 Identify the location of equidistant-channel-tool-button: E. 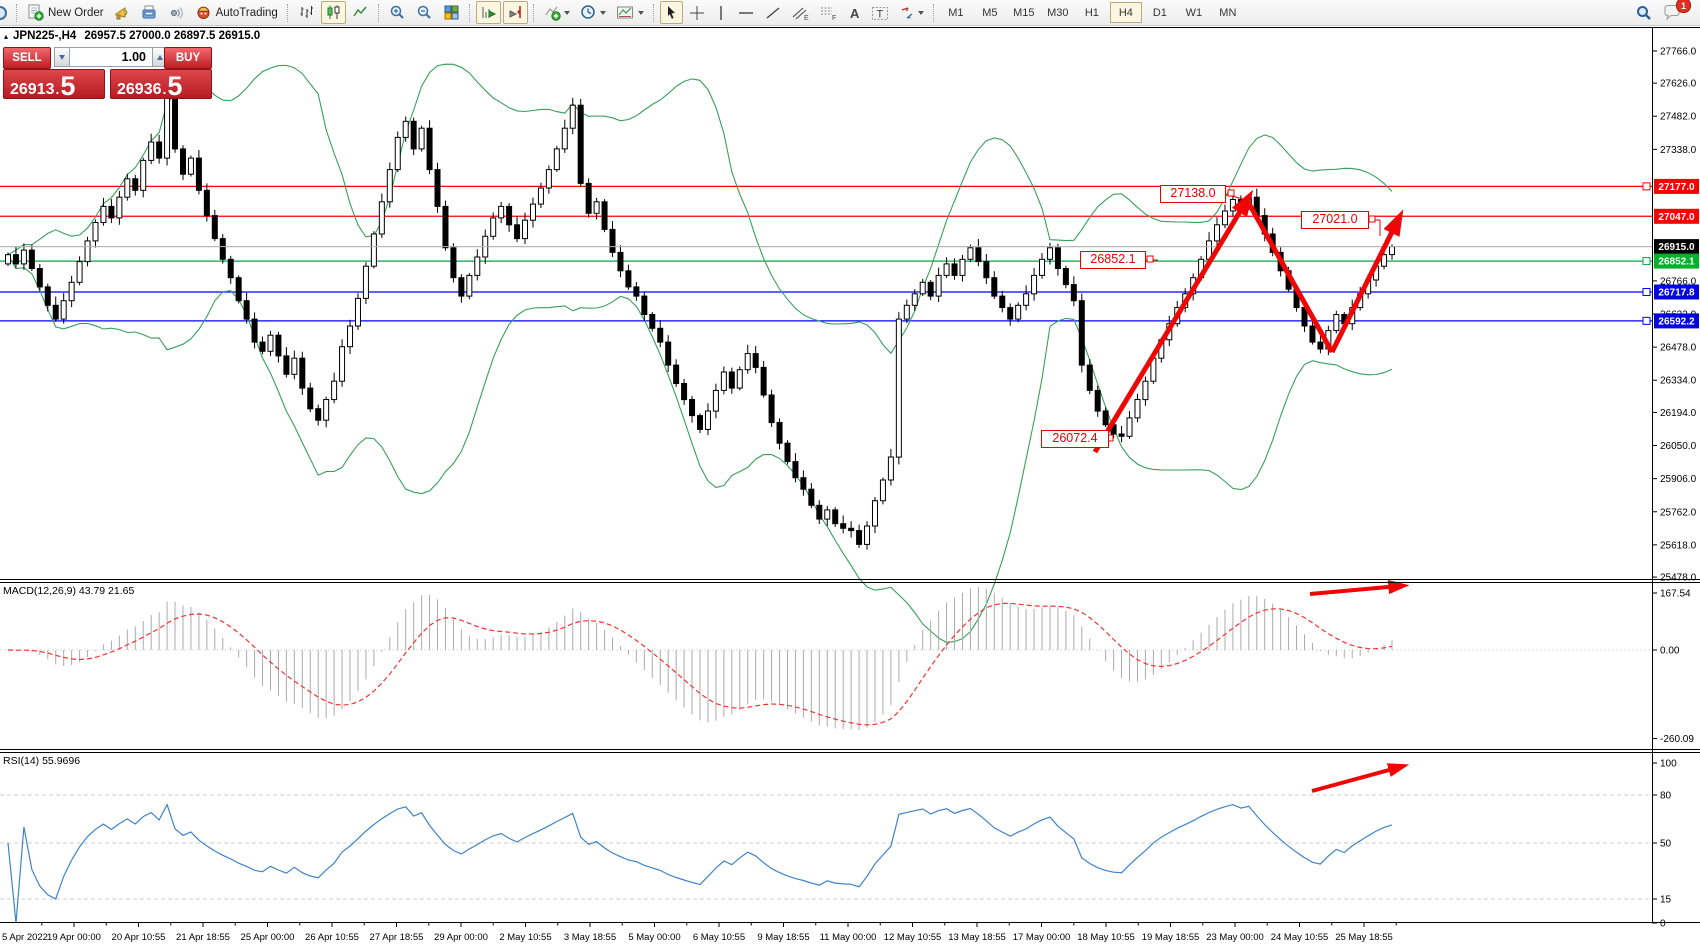
(800, 12).